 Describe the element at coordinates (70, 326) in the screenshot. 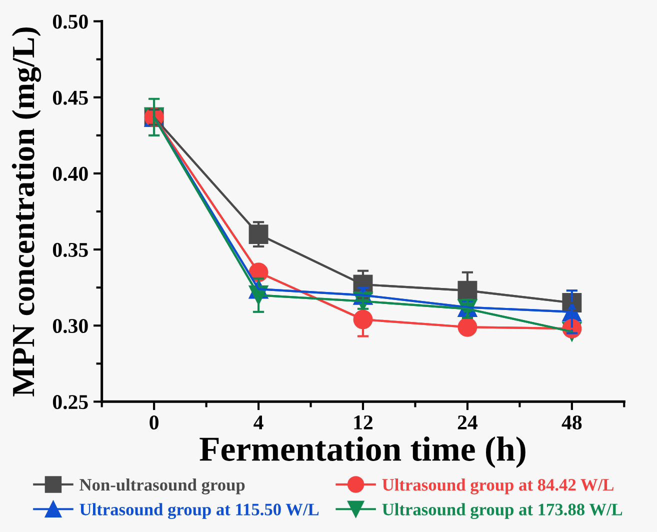

I see `y-tick-label: 0.30` at that location.